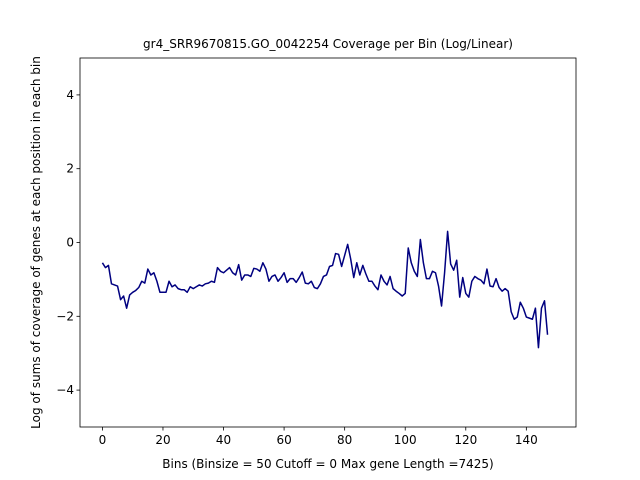 This screenshot has height=480, width=640. What do you see at coordinates (103, 440) in the screenshot?
I see `x-tick-label: 0` at bounding box center [103, 440].